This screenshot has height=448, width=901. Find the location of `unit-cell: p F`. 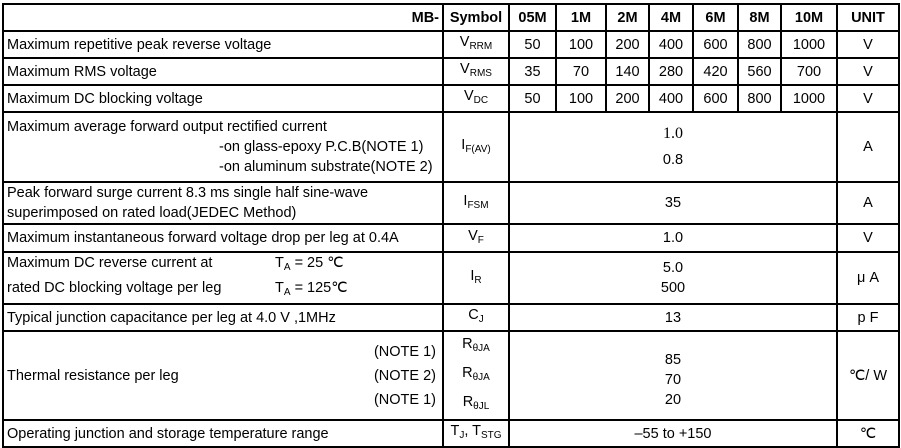

unit-cell: p F is located at coordinates (868, 317).